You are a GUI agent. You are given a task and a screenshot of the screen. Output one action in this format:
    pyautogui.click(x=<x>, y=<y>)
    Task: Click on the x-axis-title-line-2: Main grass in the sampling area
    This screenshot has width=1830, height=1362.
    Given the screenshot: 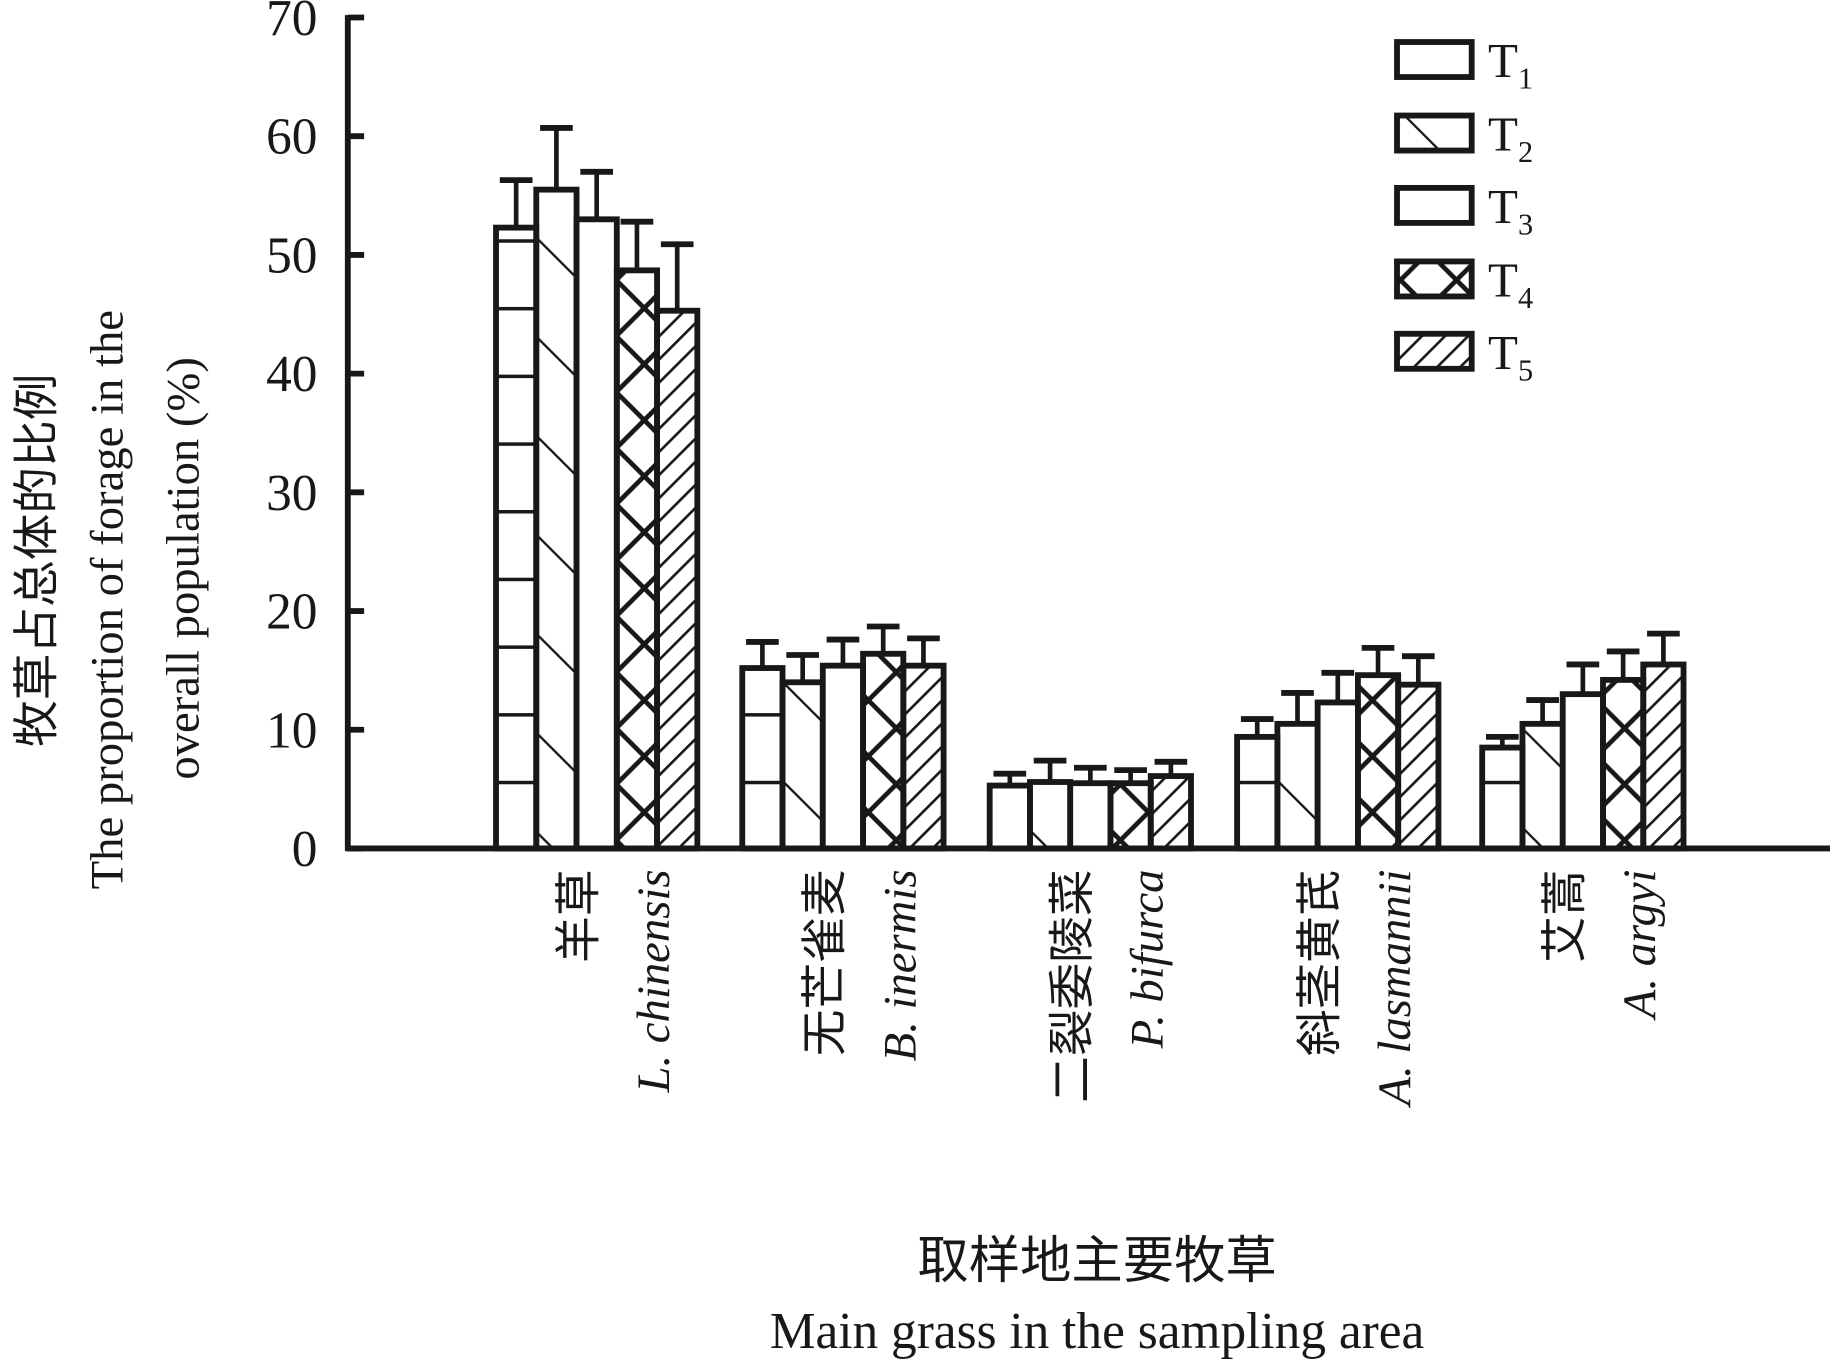 What is the action you would take?
    pyautogui.click(x=1097, y=1331)
    